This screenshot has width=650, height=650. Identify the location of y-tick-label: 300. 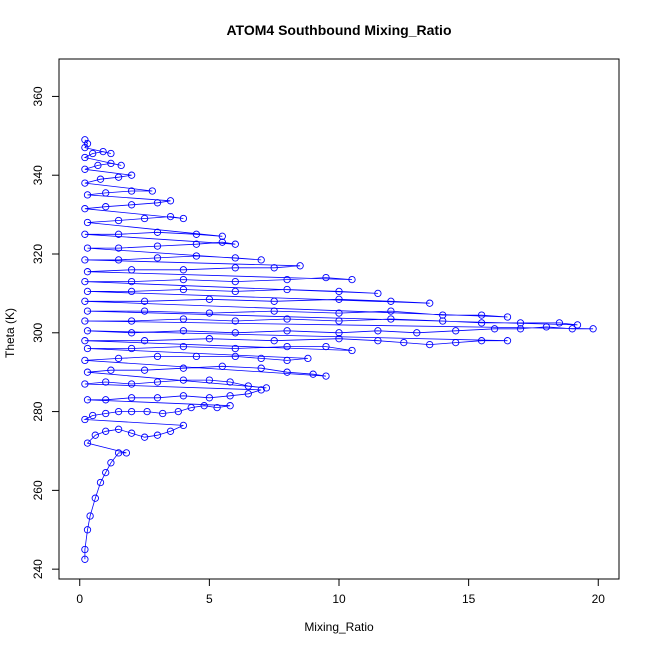
(38, 332).